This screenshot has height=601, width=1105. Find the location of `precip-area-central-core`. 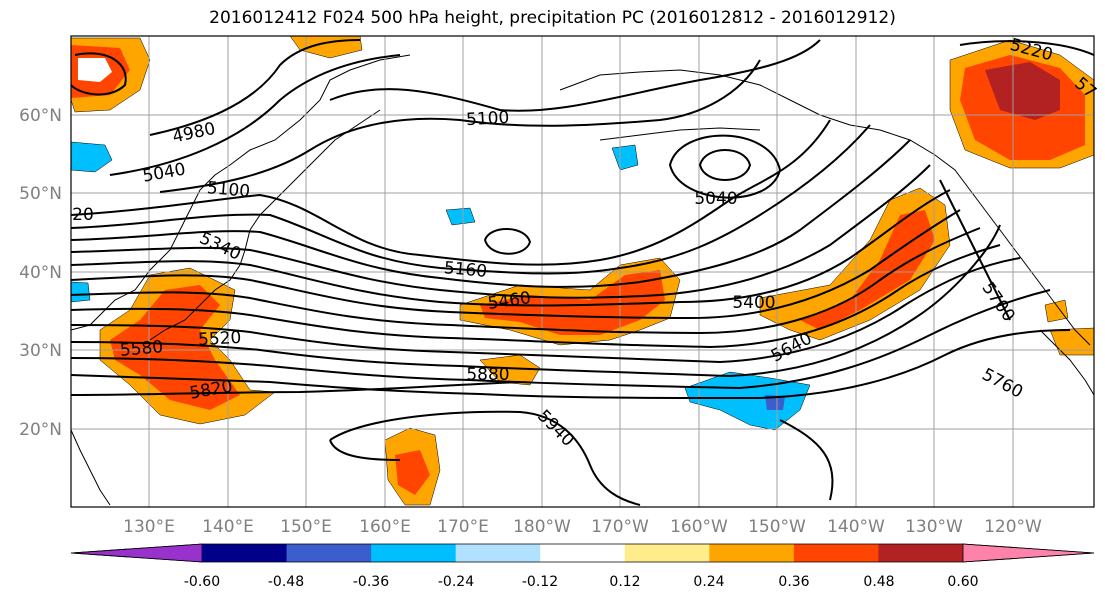

precip-area-central-core is located at coordinates (572, 302).